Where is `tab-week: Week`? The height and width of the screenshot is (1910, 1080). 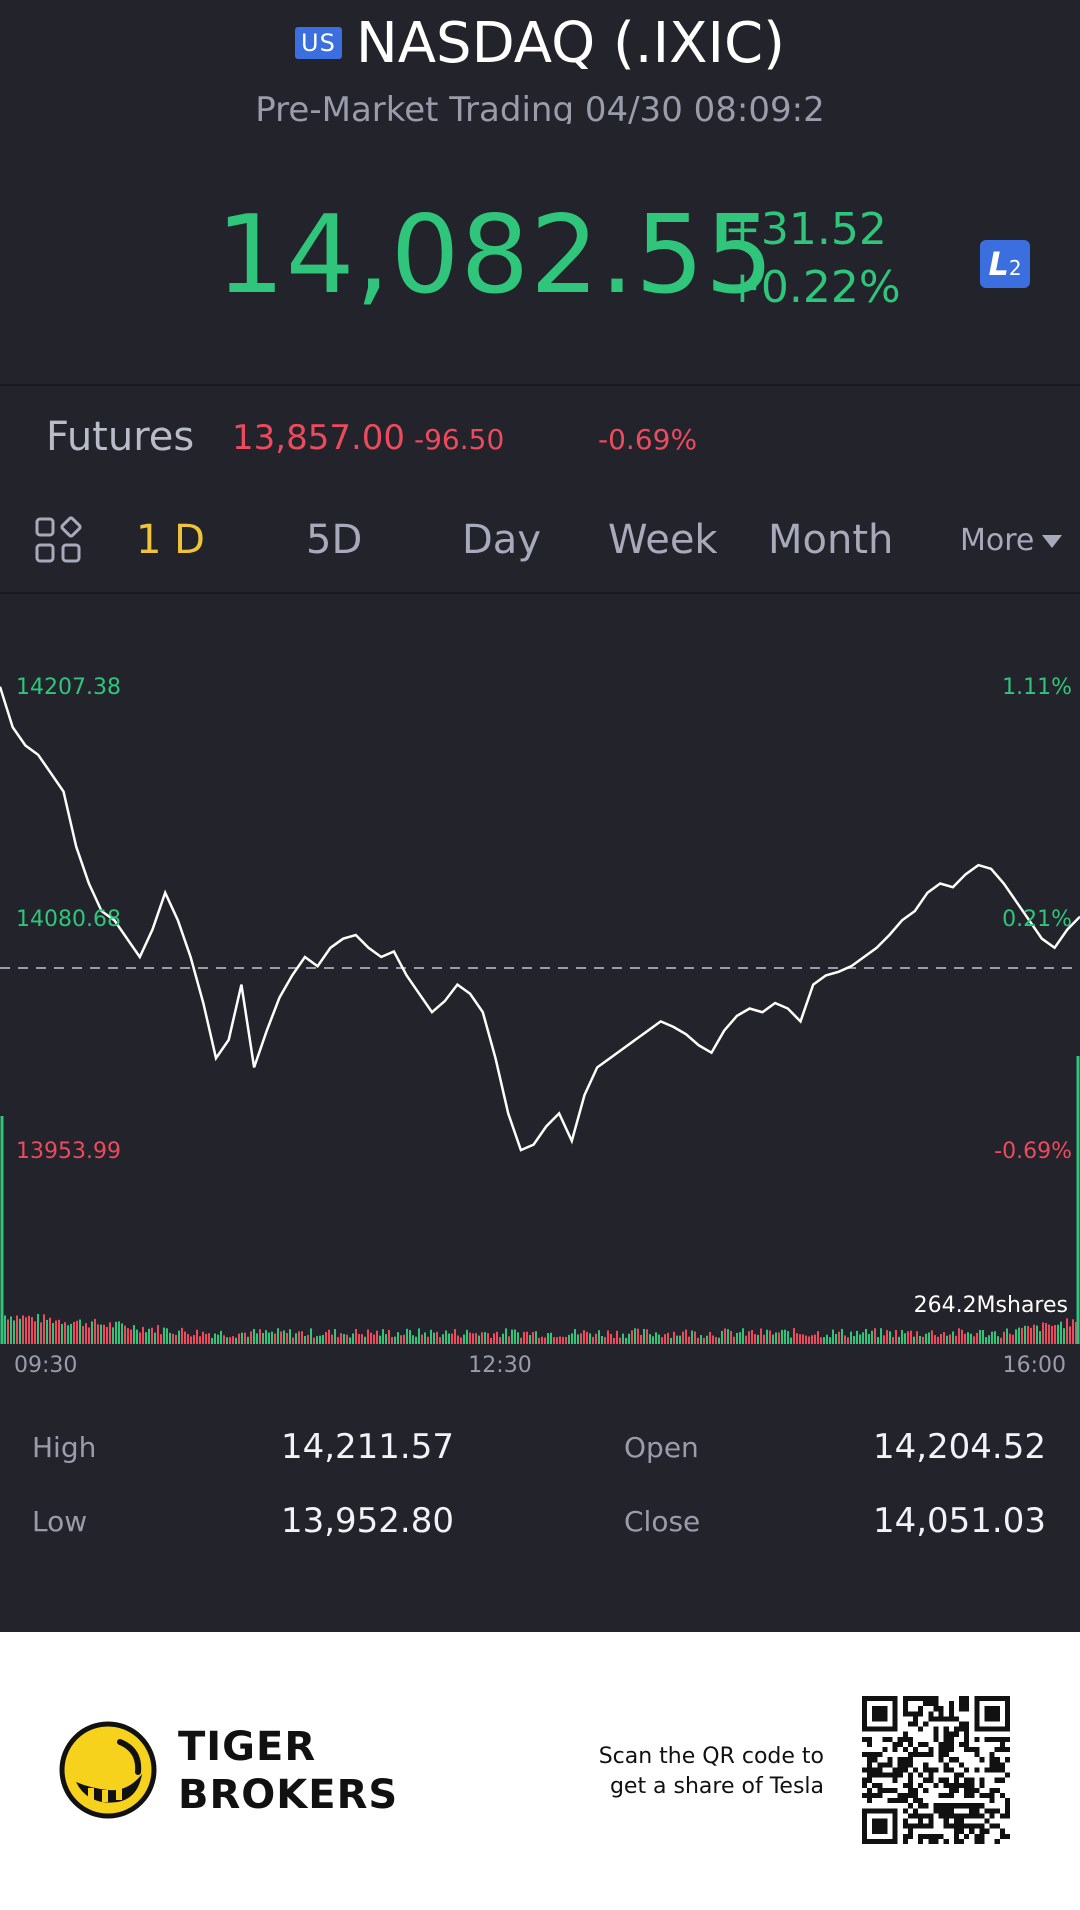 tab-week: Week is located at coordinates (663, 540).